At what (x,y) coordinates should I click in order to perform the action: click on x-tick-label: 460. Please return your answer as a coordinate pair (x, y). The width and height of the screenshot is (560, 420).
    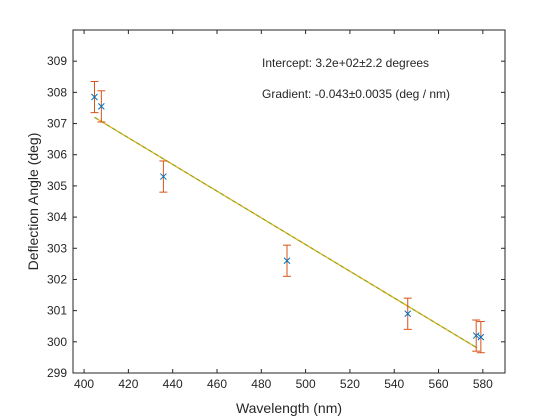
    Looking at the image, I should click on (217, 384).